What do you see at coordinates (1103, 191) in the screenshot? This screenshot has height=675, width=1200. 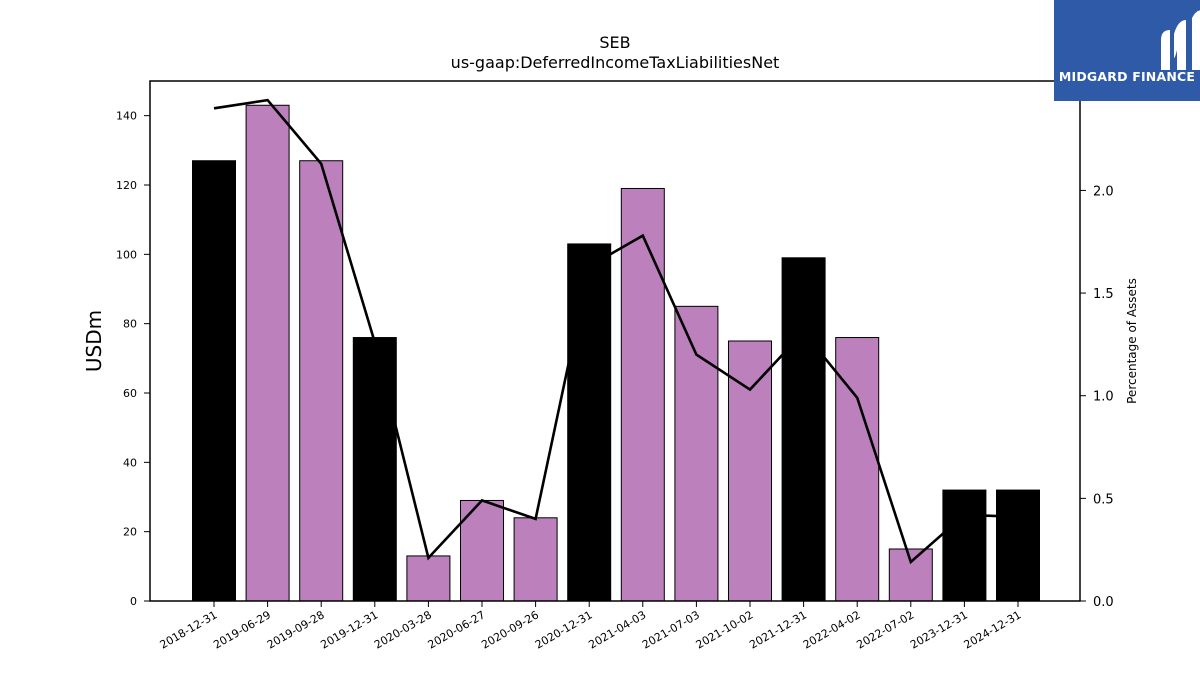 I see `y2-tick-label: 2.0` at bounding box center [1103, 191].